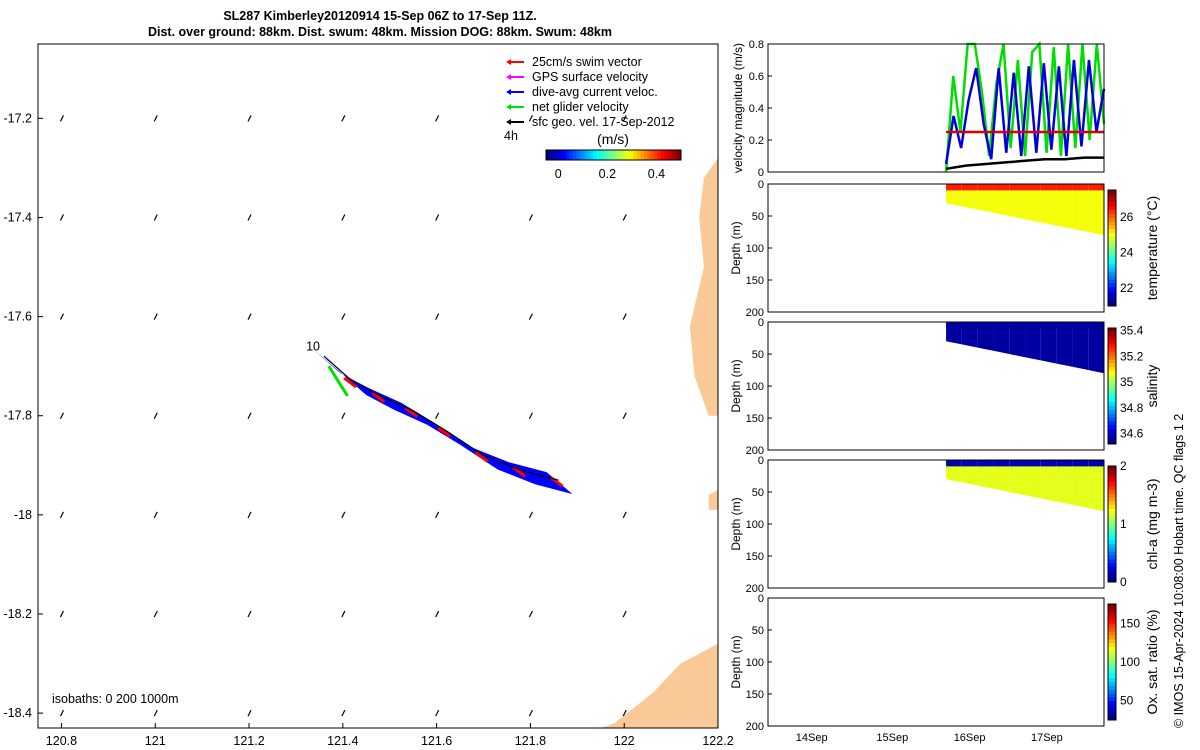 This screenshot has width=1200, height=750. I want to click on glider-track, so click(441, 418).